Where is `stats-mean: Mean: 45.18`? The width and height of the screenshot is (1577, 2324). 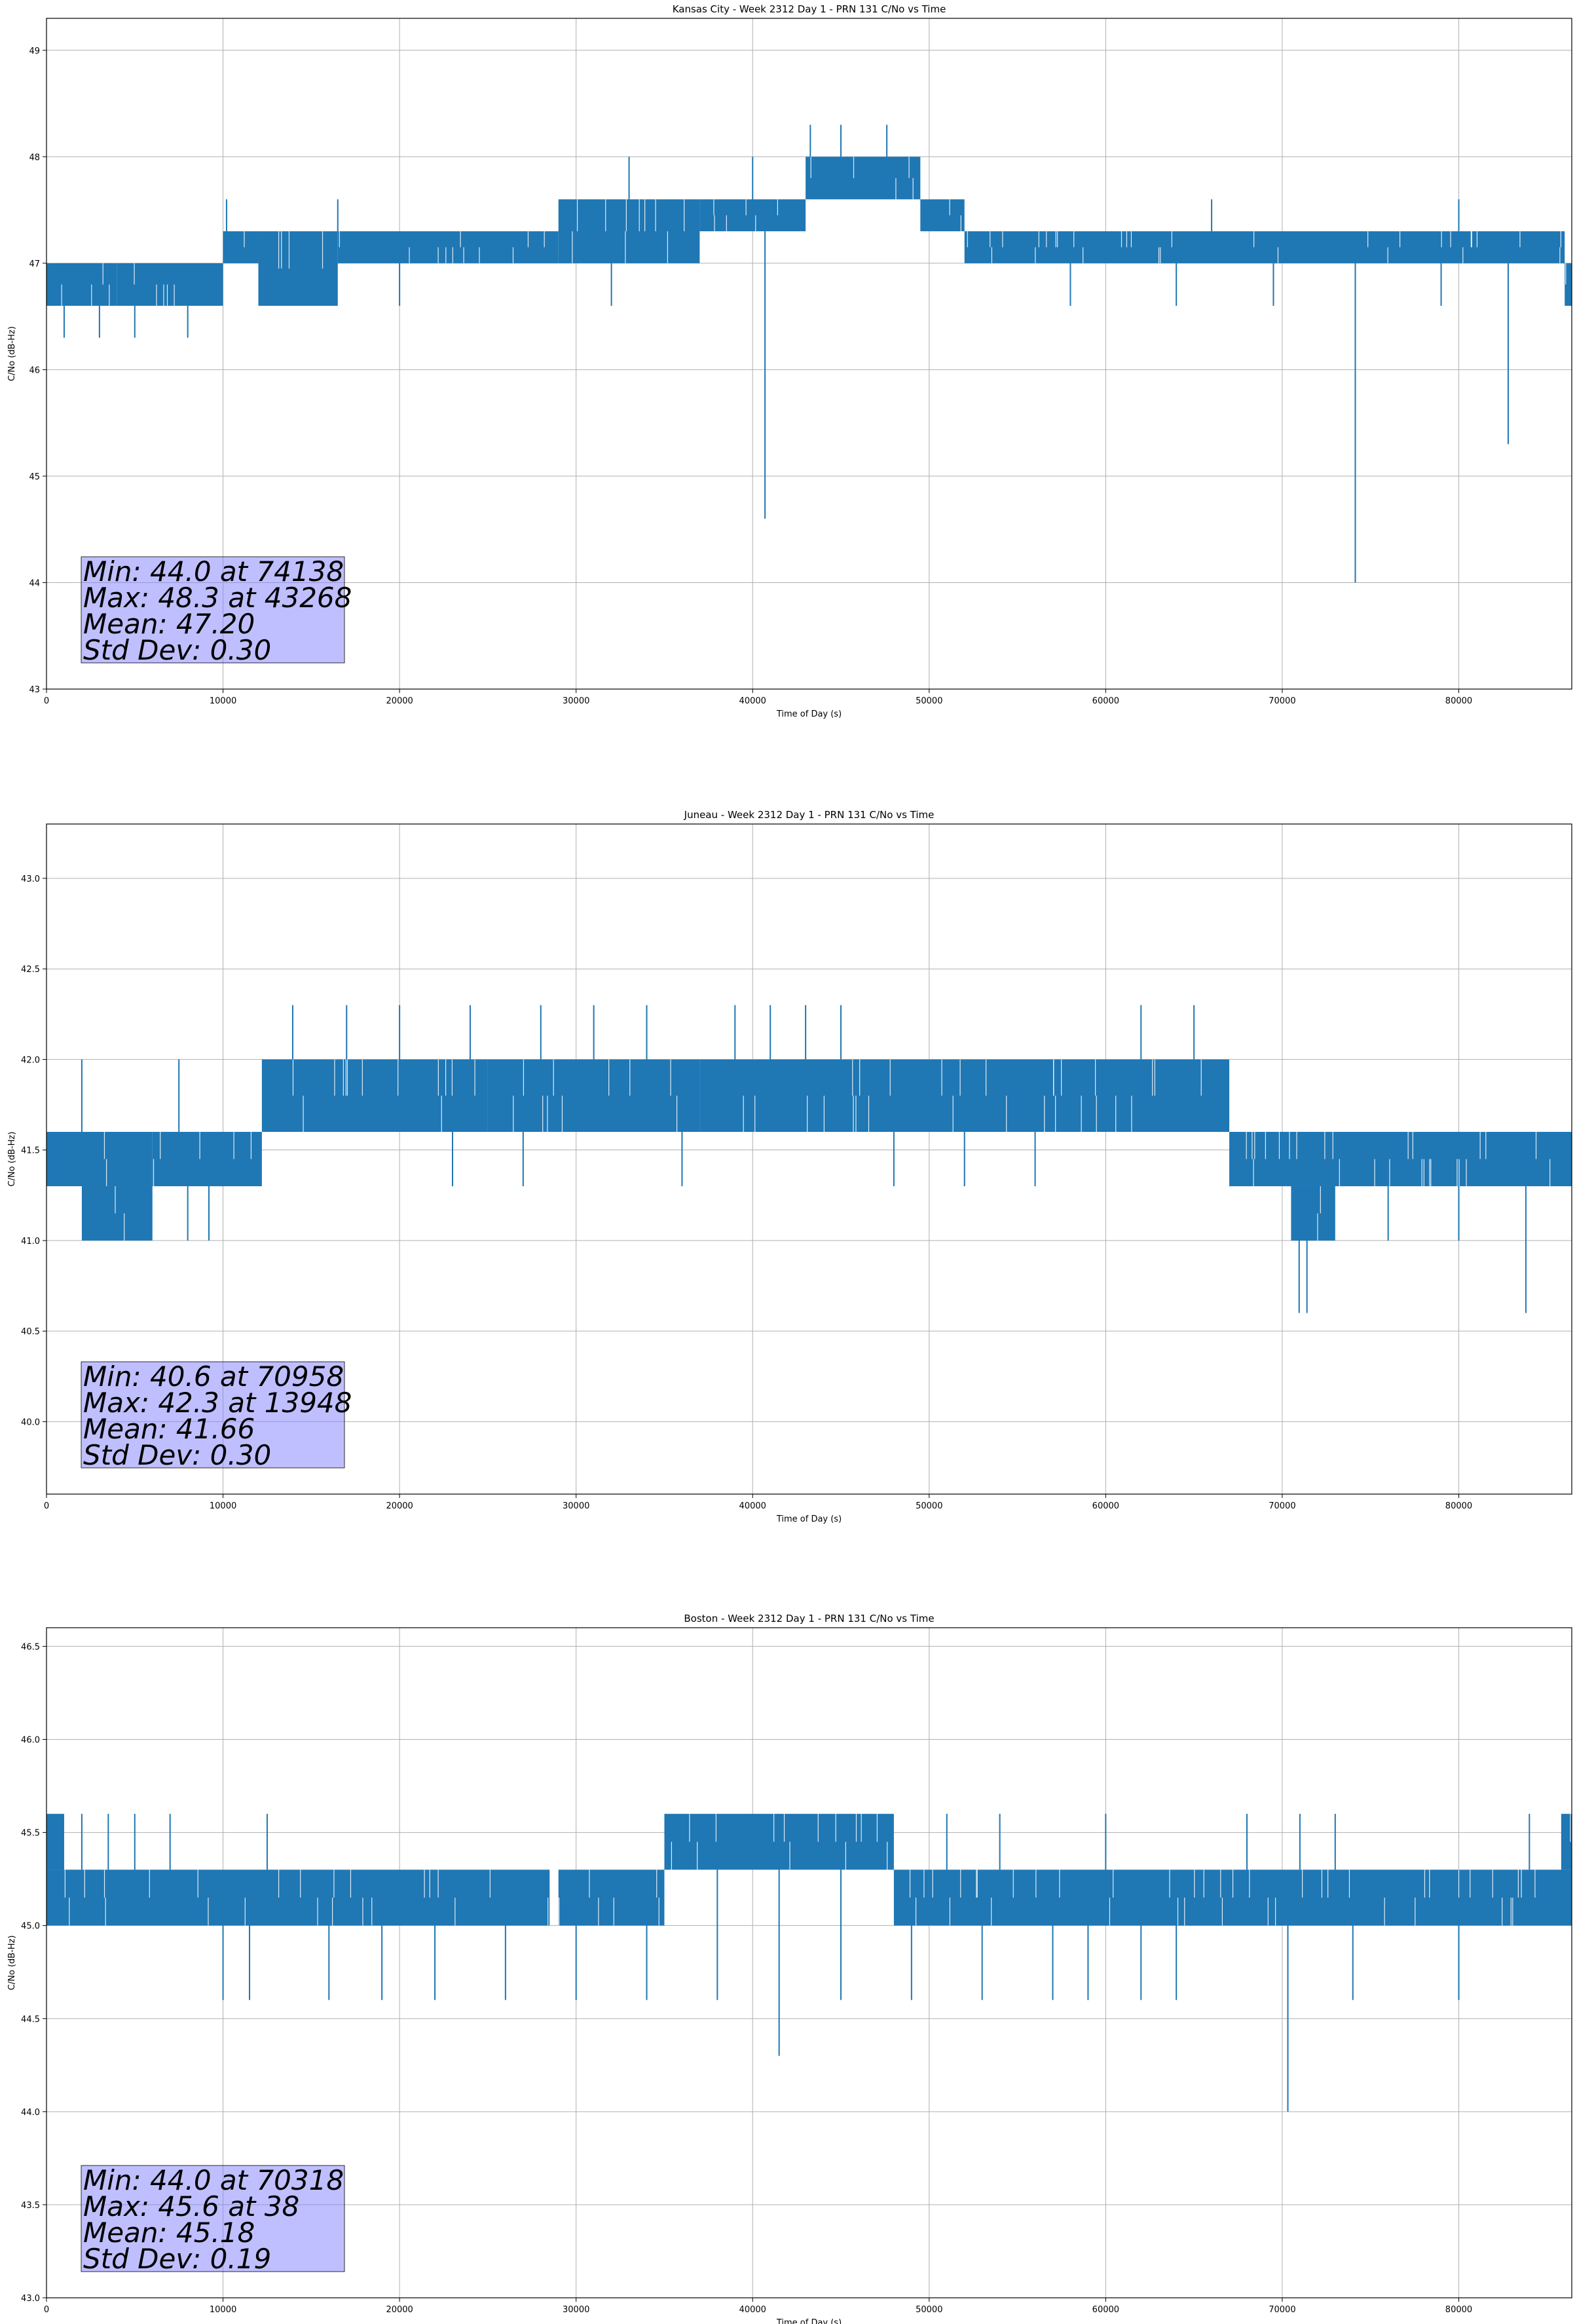
stats-mean: Mean: 45.18 is located at coordinates (169, 2233).